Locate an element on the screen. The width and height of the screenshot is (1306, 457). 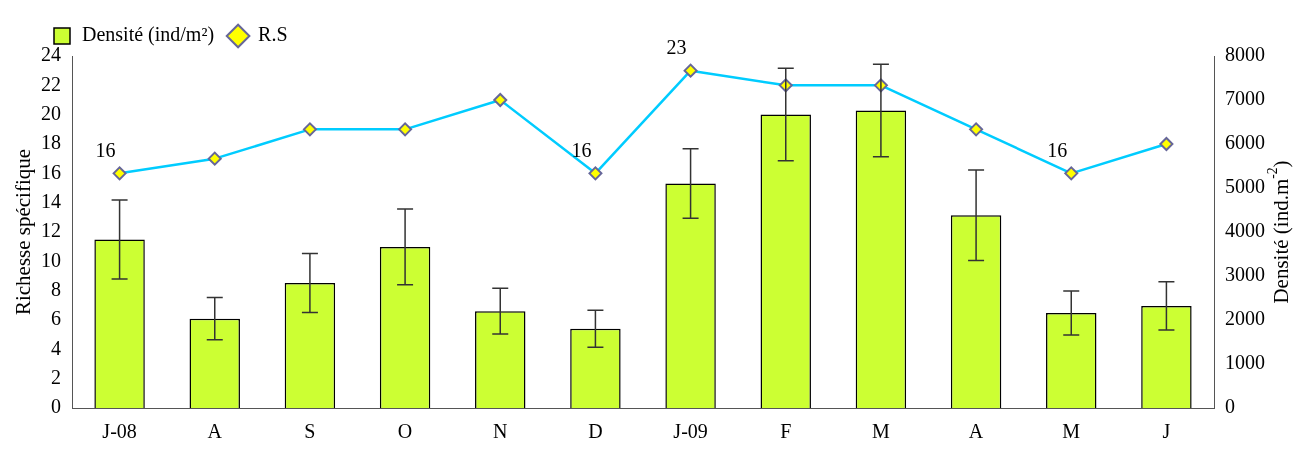
x-tick-label: F is located at coordinates (786, 431).